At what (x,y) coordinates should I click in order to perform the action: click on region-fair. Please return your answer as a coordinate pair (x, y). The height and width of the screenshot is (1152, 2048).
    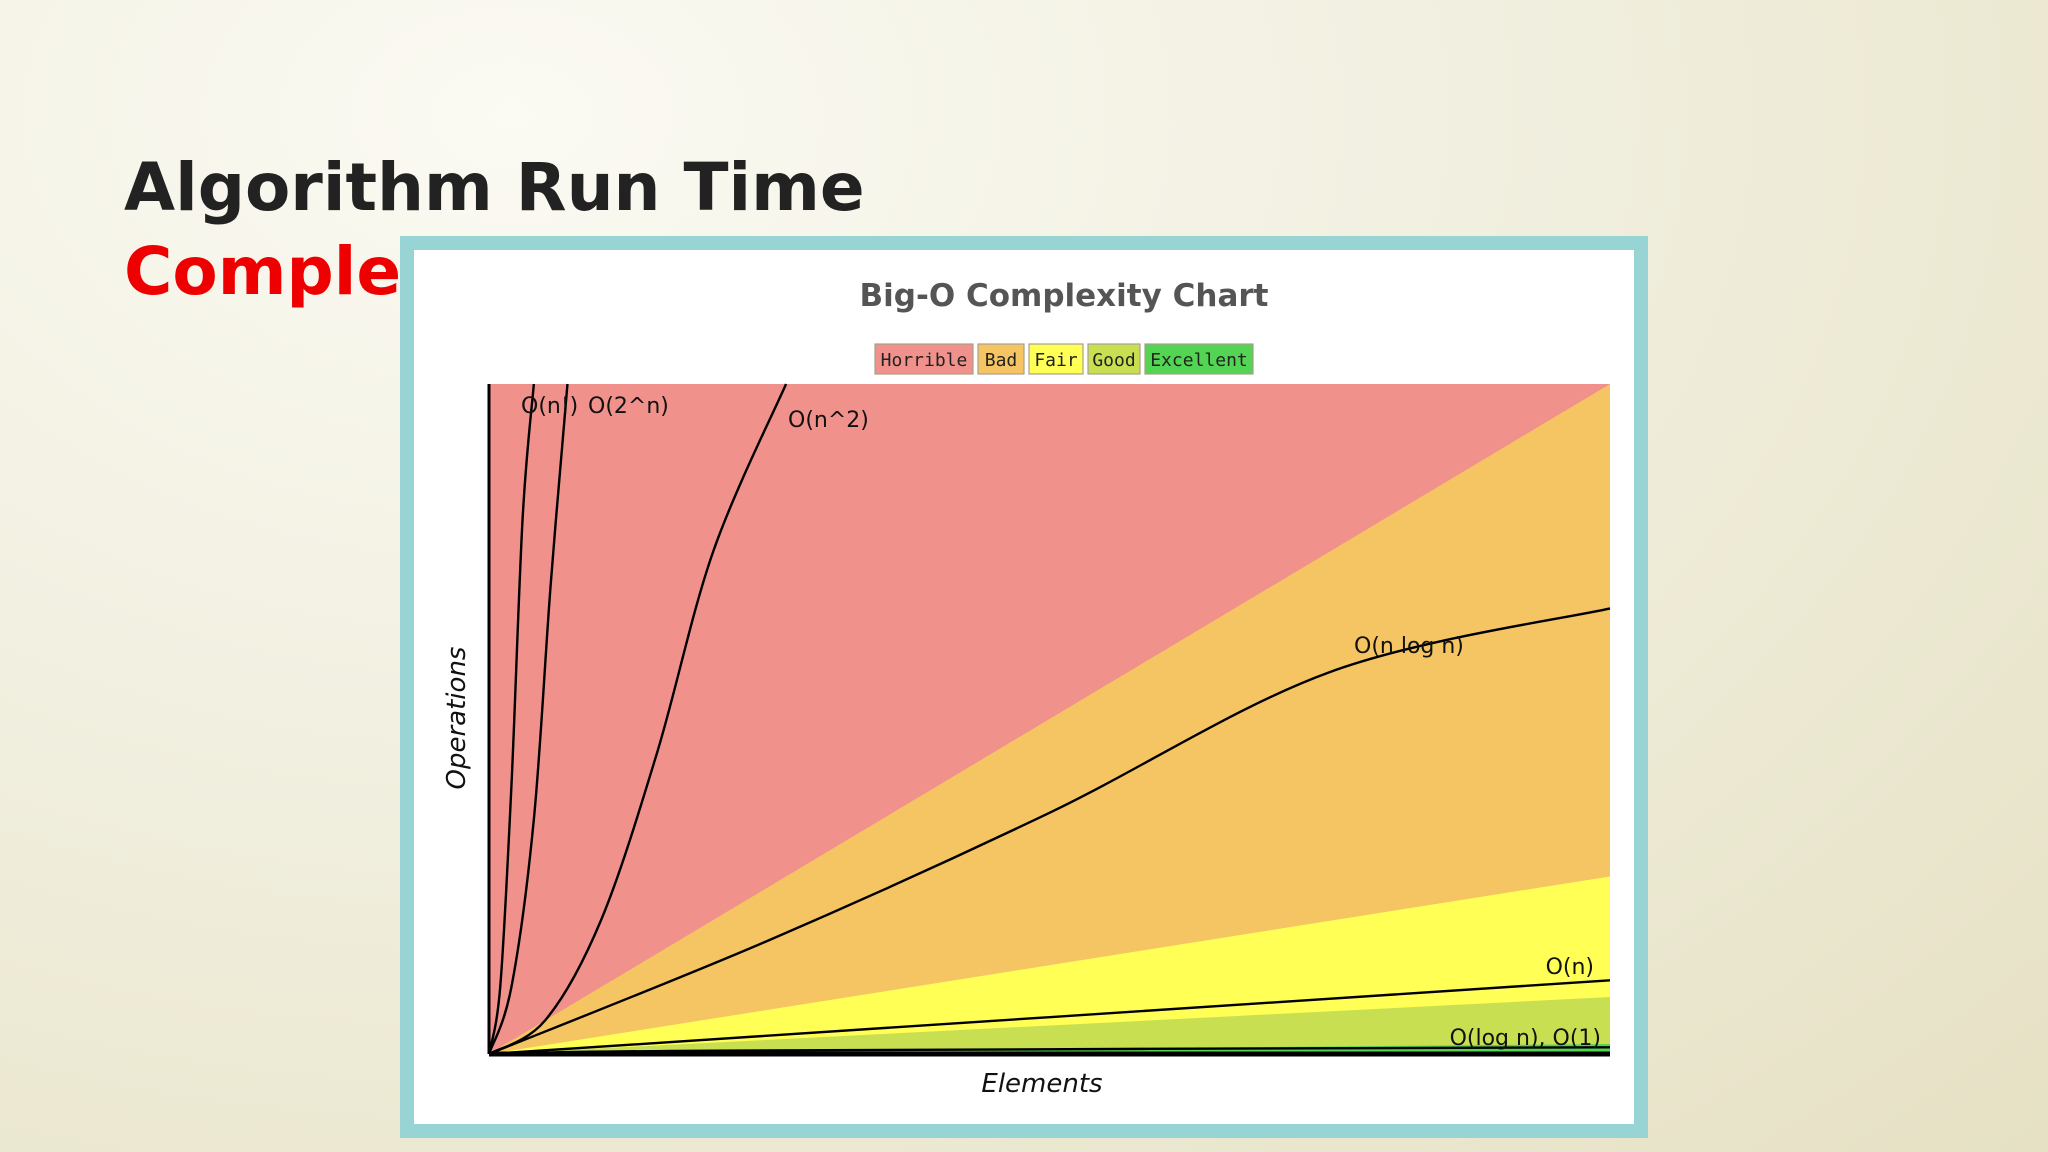
    Looking at the image, I should click on (1049, 965).